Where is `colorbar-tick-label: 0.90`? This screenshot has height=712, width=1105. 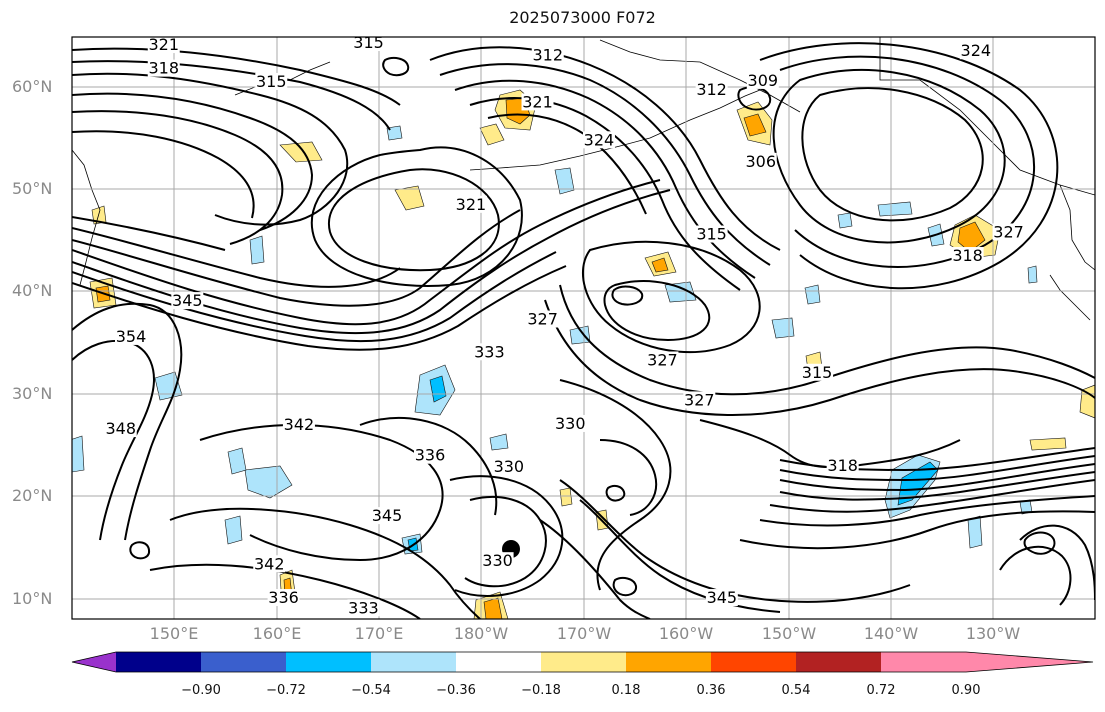 colorbar-tick-label: 0.90 is located at coordinates (966, 690).